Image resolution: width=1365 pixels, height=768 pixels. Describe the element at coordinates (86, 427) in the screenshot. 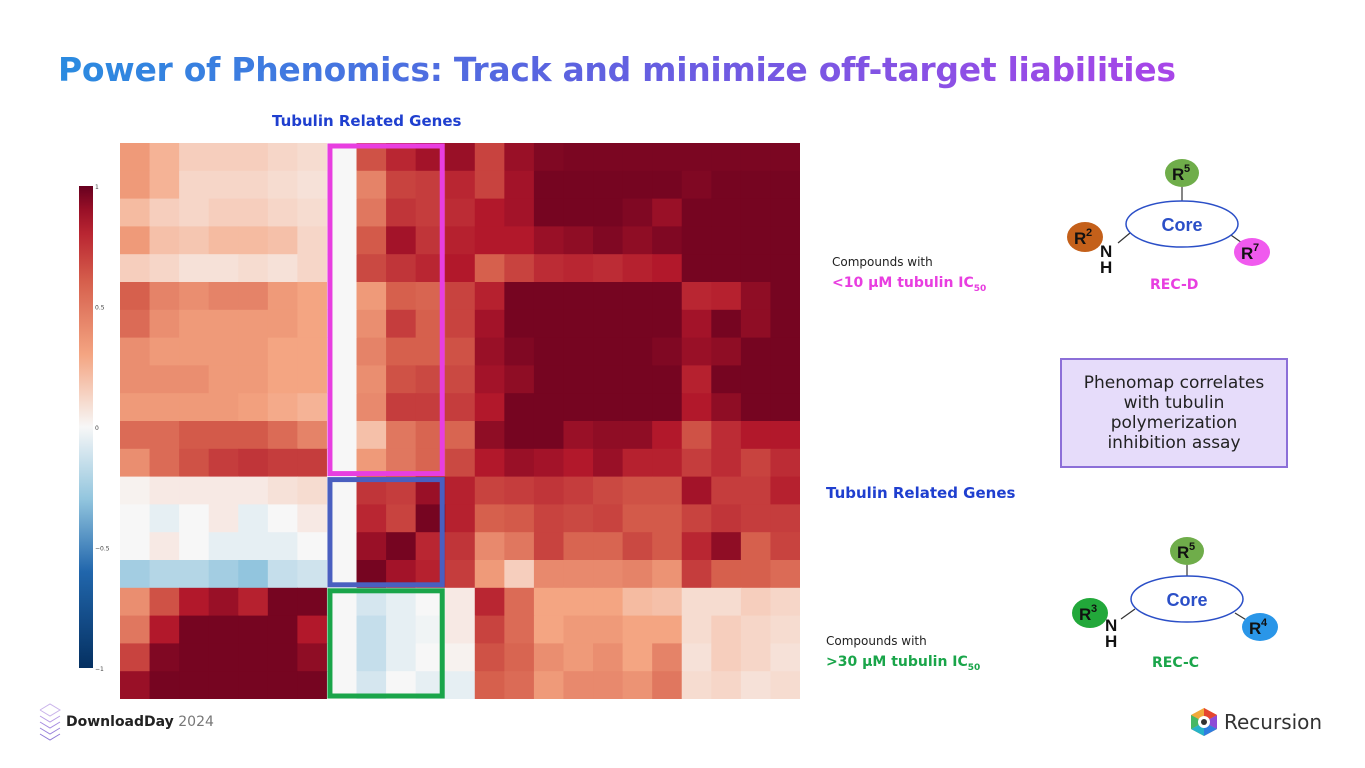

I see `colorbar-gradient` at that location.